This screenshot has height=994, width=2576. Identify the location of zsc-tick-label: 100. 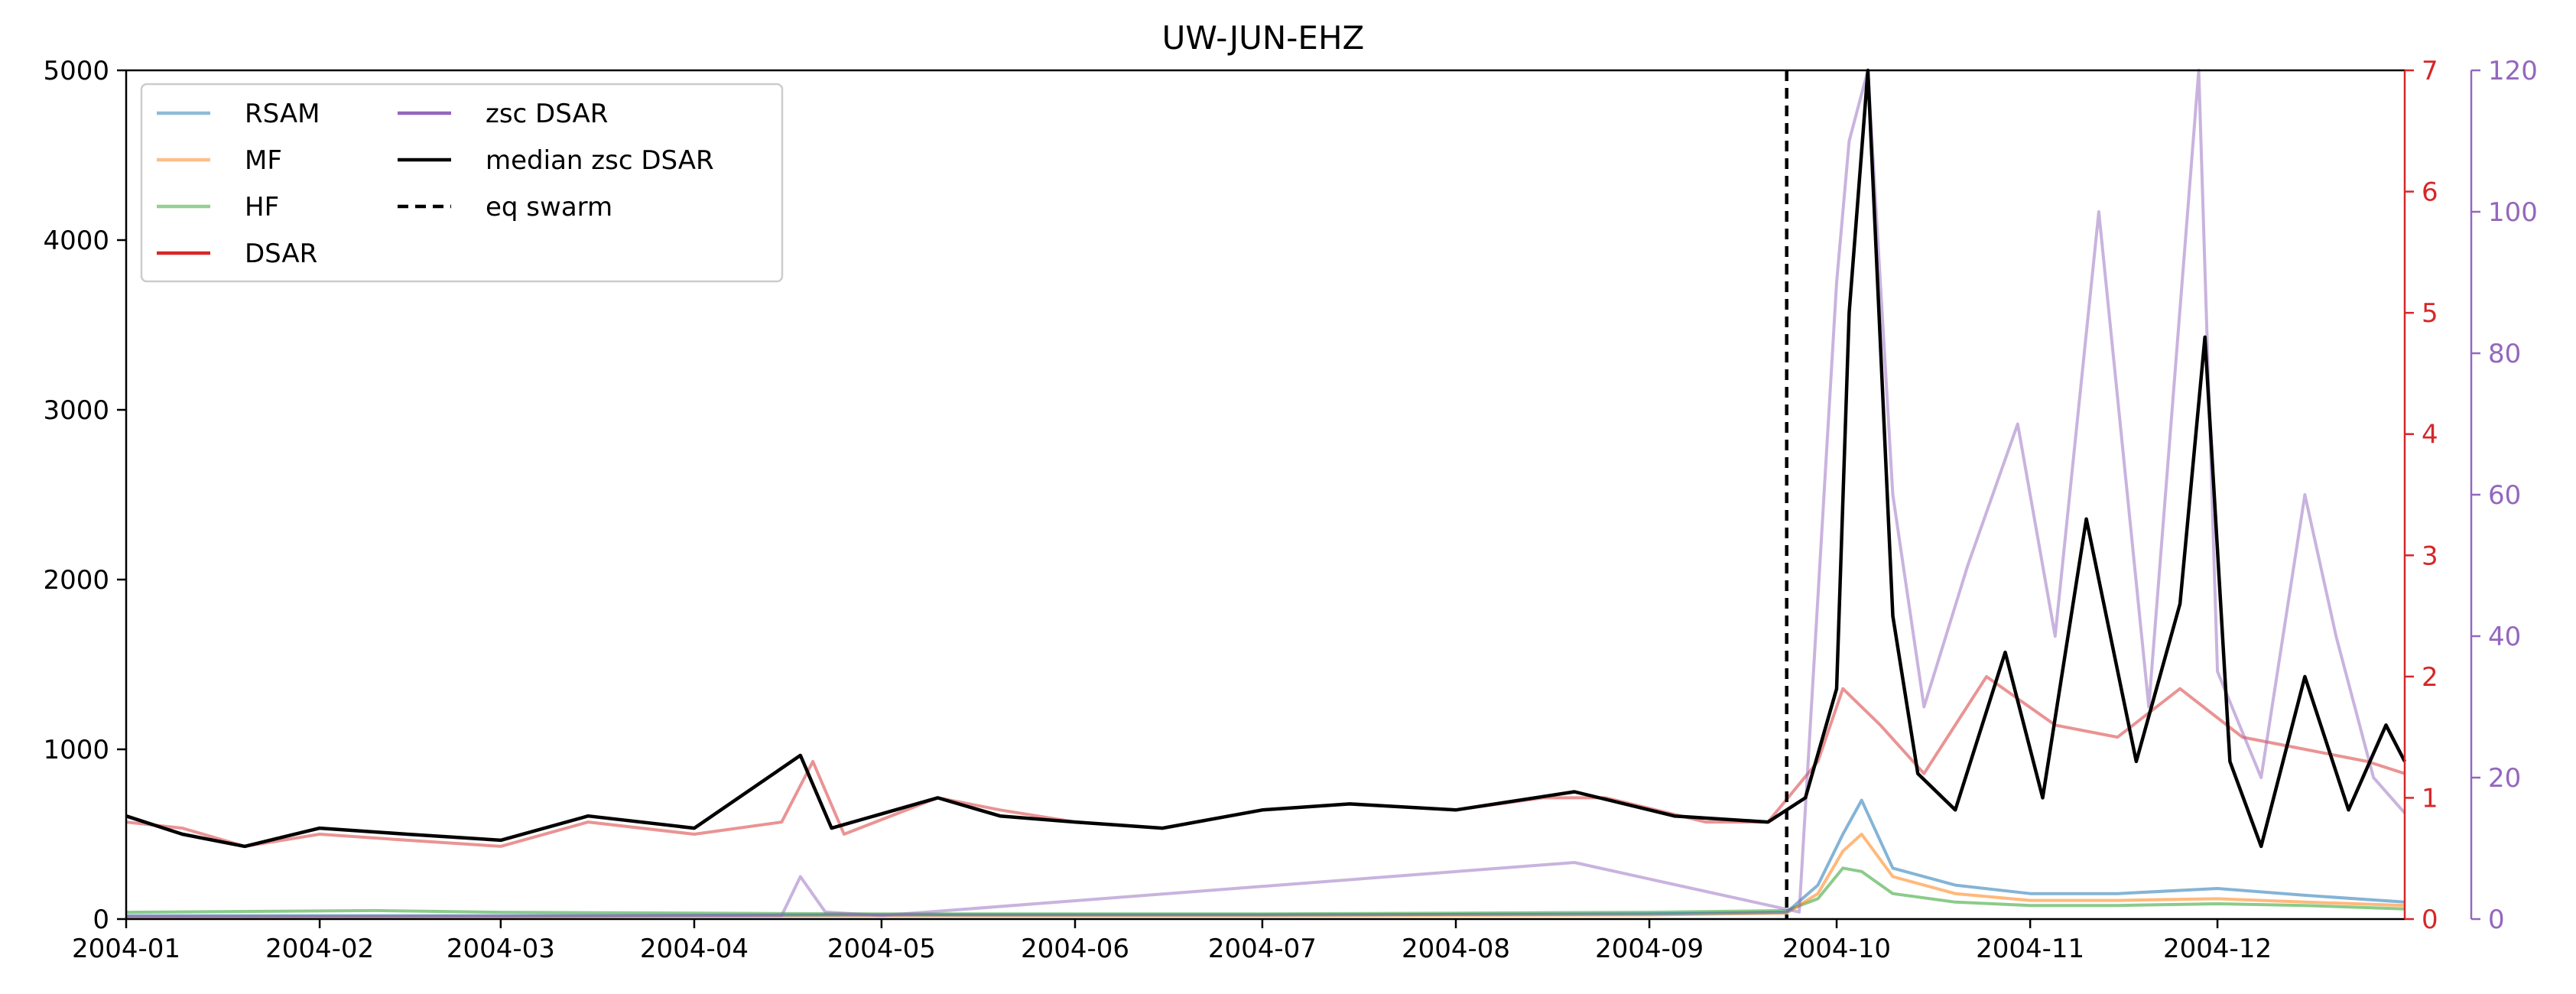
(2513, 212).